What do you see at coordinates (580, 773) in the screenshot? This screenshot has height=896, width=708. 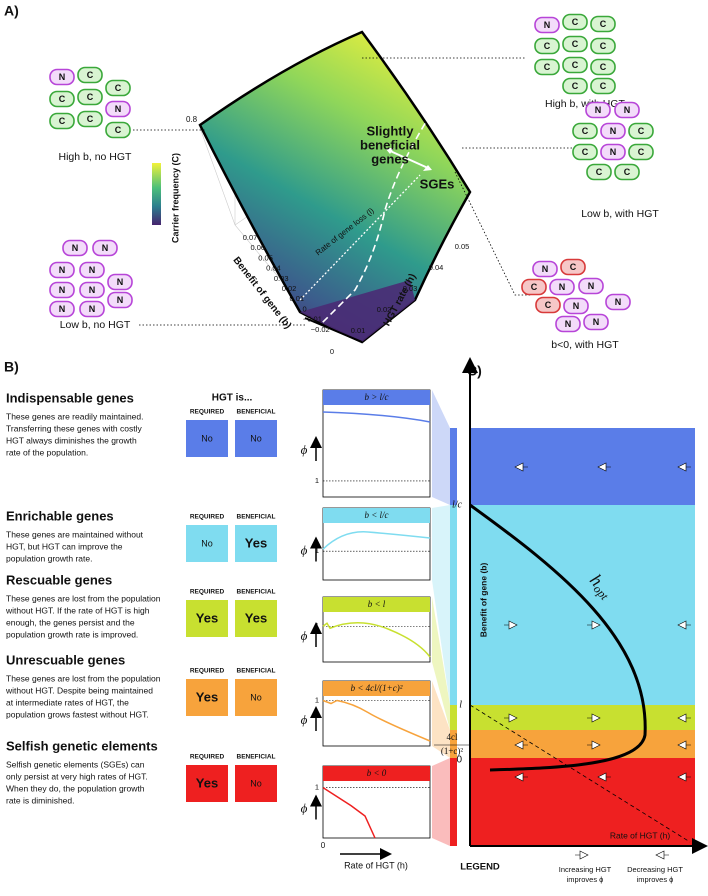 I see `dashed-line` at bounding box center [580, 773].